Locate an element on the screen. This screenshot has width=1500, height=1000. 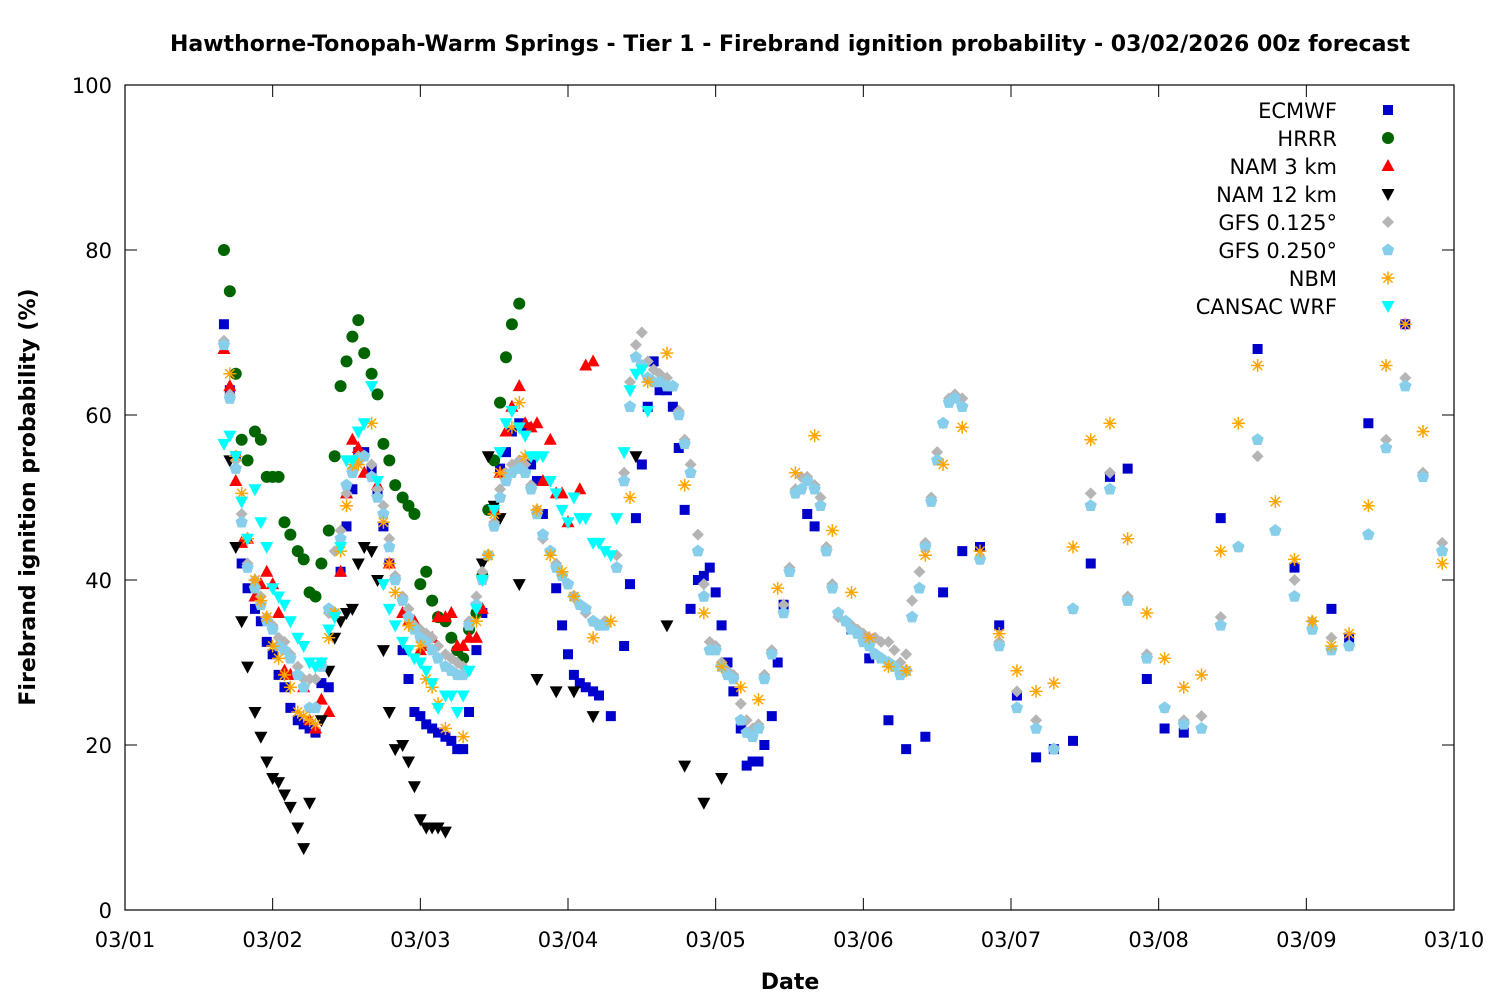
y-tick-label: 0 is located at coordinates (105, 911).